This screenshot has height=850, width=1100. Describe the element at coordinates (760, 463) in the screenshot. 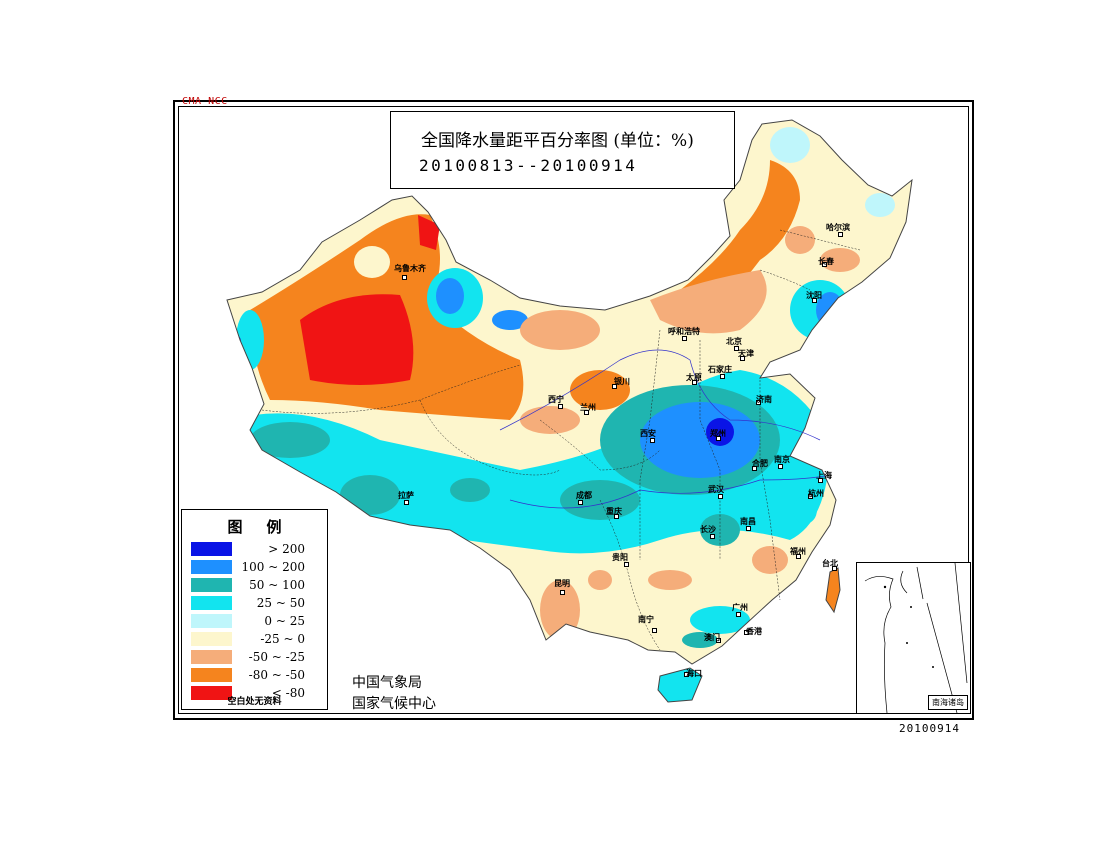

I see `city-label: 合肥` at that location.